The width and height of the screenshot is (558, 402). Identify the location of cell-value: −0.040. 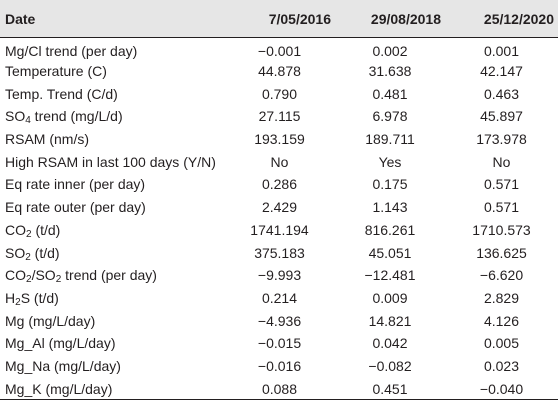
(501, 388).